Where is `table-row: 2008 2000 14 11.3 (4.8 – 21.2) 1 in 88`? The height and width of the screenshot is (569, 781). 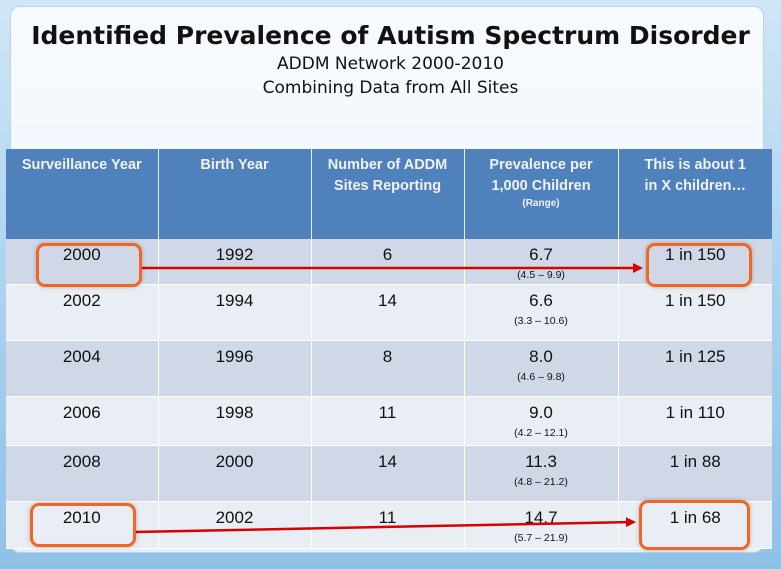
table-row: 2008 2000 14 11.3 (4.8 – 21.2) 1 in 88 is located at coordinates (389, 473).